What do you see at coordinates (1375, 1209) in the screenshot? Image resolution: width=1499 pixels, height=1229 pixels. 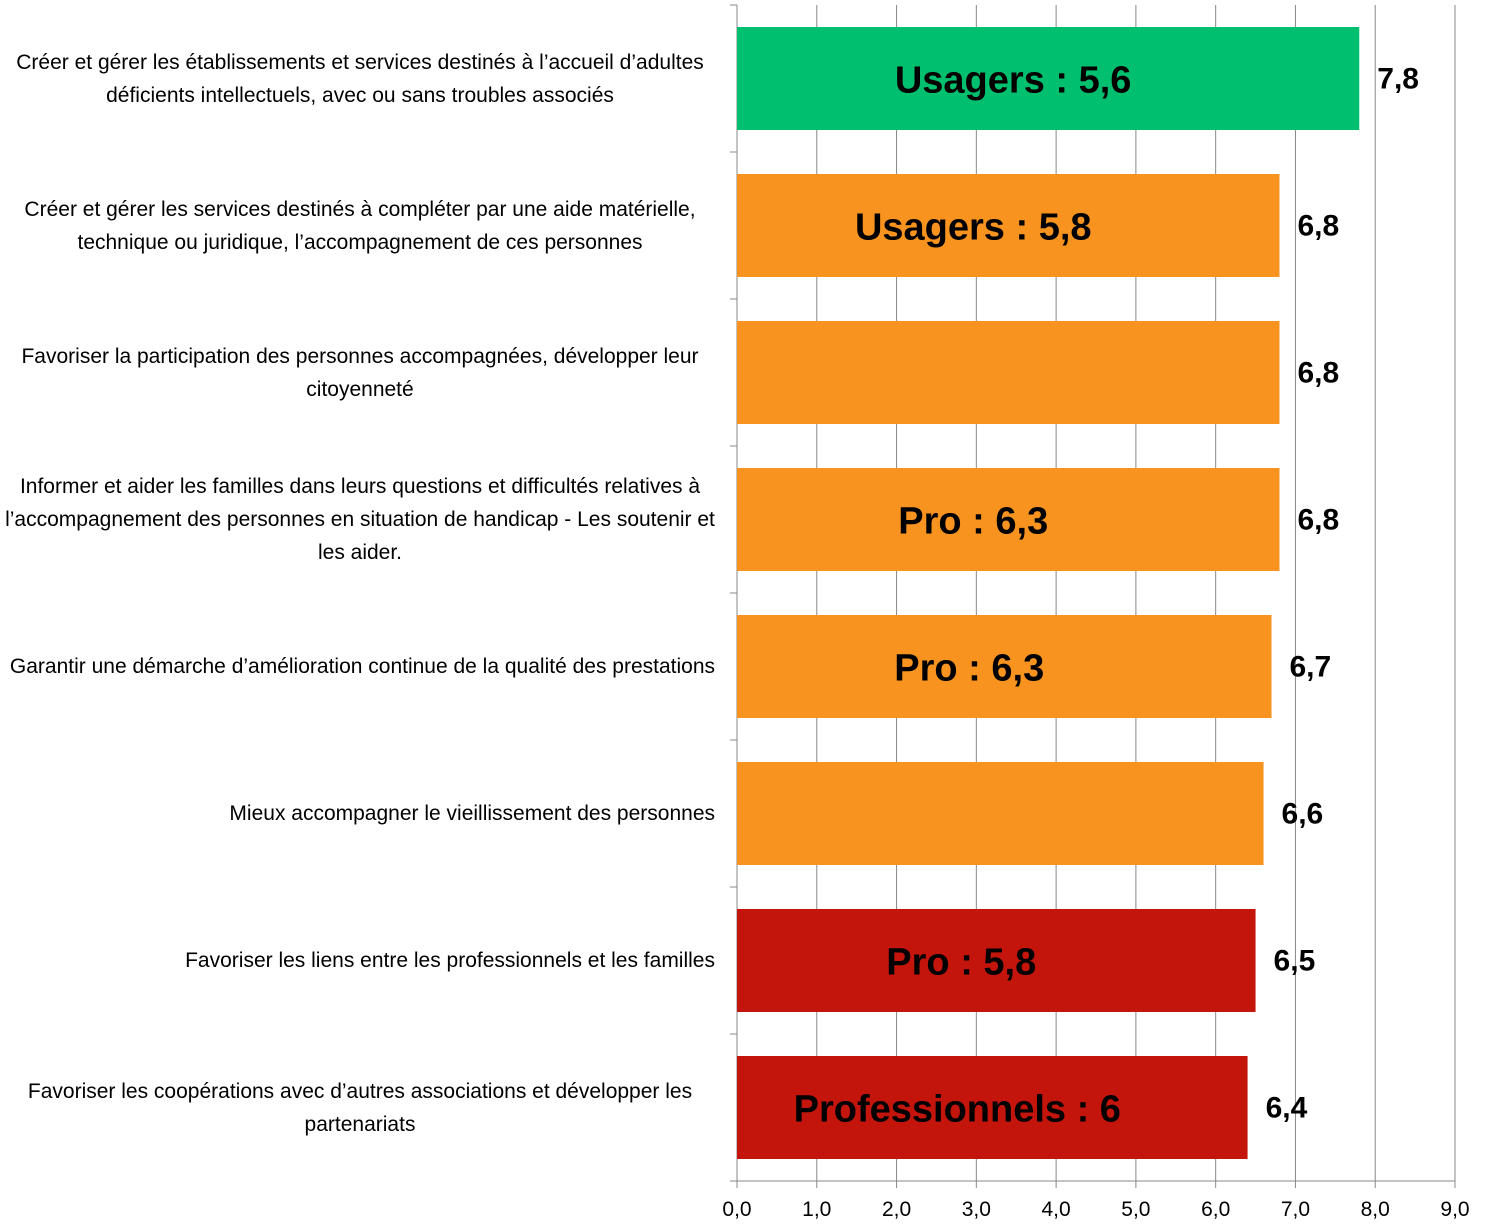 I see `x-tick-label: 8,0` at bounding box center [1375, 1209].